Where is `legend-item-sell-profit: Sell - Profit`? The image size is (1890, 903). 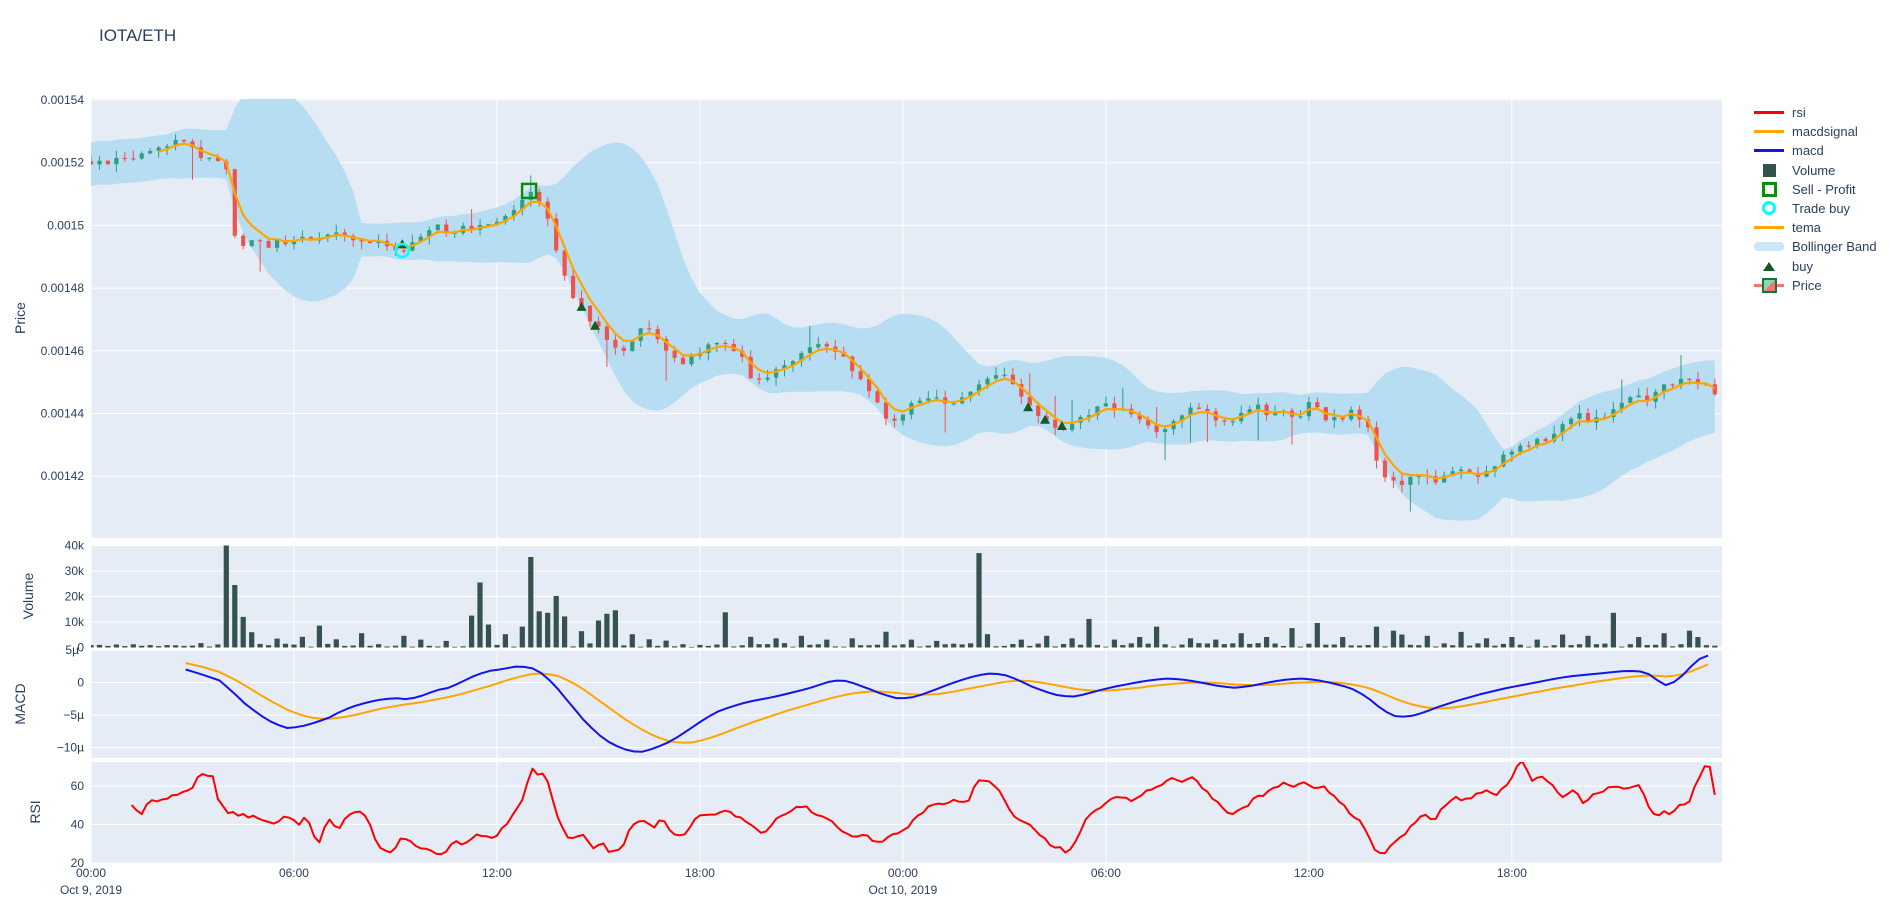 legend-item-sell-profit: Sell - Profit is located at coordinates (1815, 189).